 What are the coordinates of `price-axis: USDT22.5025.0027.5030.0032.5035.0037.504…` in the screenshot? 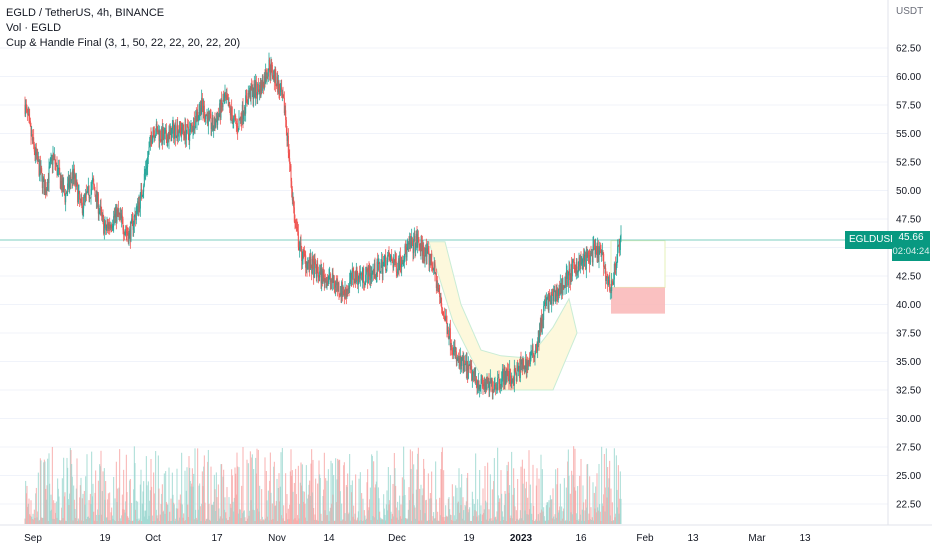 It's located at (905, 262).